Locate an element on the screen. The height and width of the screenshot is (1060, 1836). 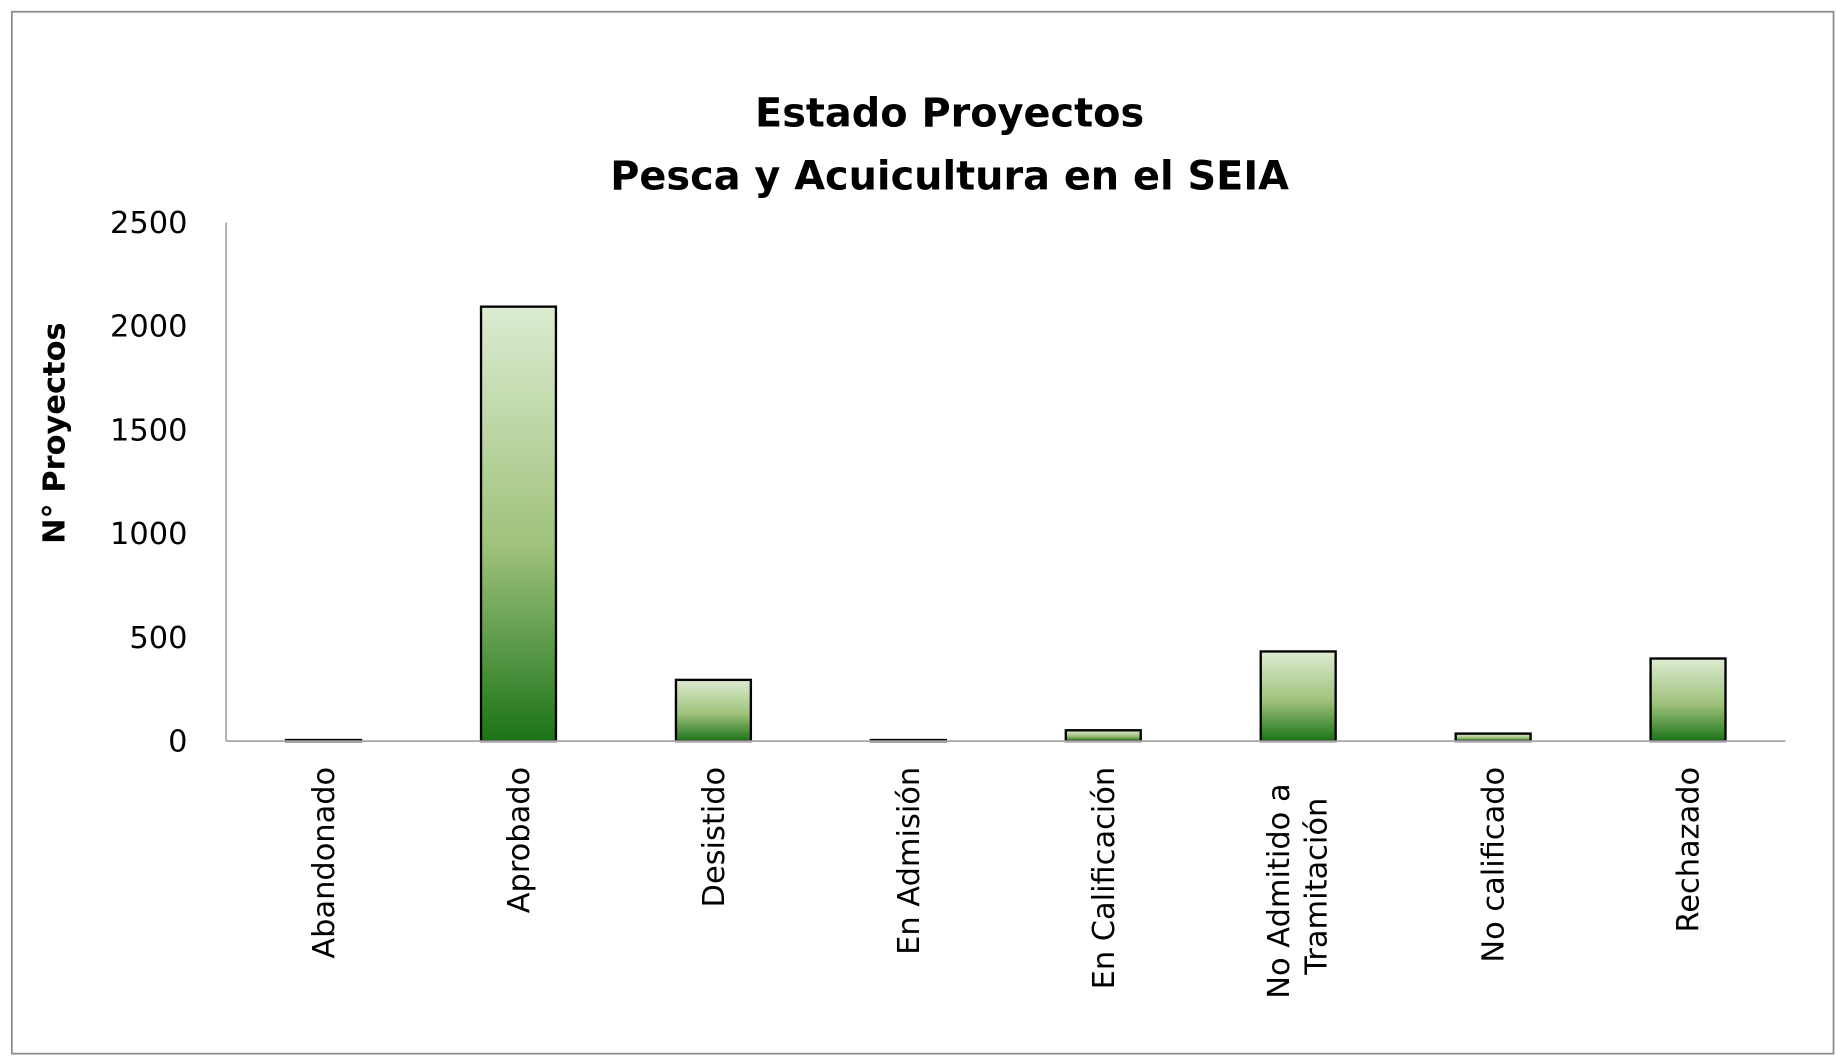
x-tick-label: En Admisión is located at coordinates (909, 861).